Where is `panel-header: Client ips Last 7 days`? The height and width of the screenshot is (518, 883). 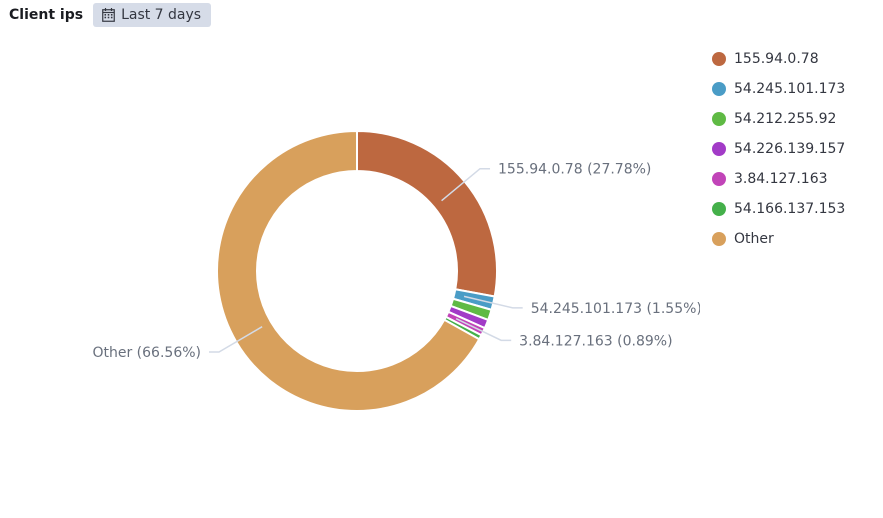 panel-header: Client ips Last 7 days is located at coordinates (106, 15).